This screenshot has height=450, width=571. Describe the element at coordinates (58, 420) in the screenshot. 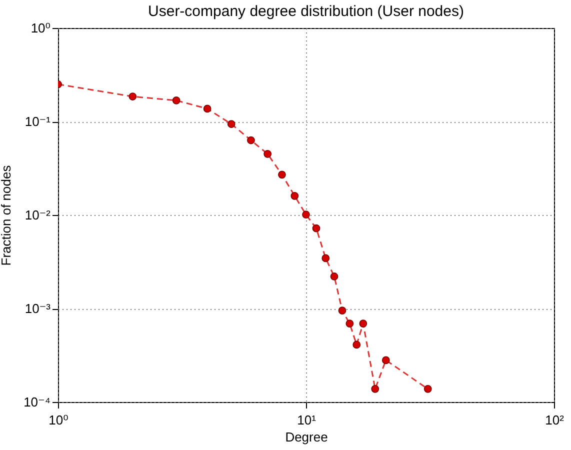

I see `x-tick-label: 10⁰` at that location.